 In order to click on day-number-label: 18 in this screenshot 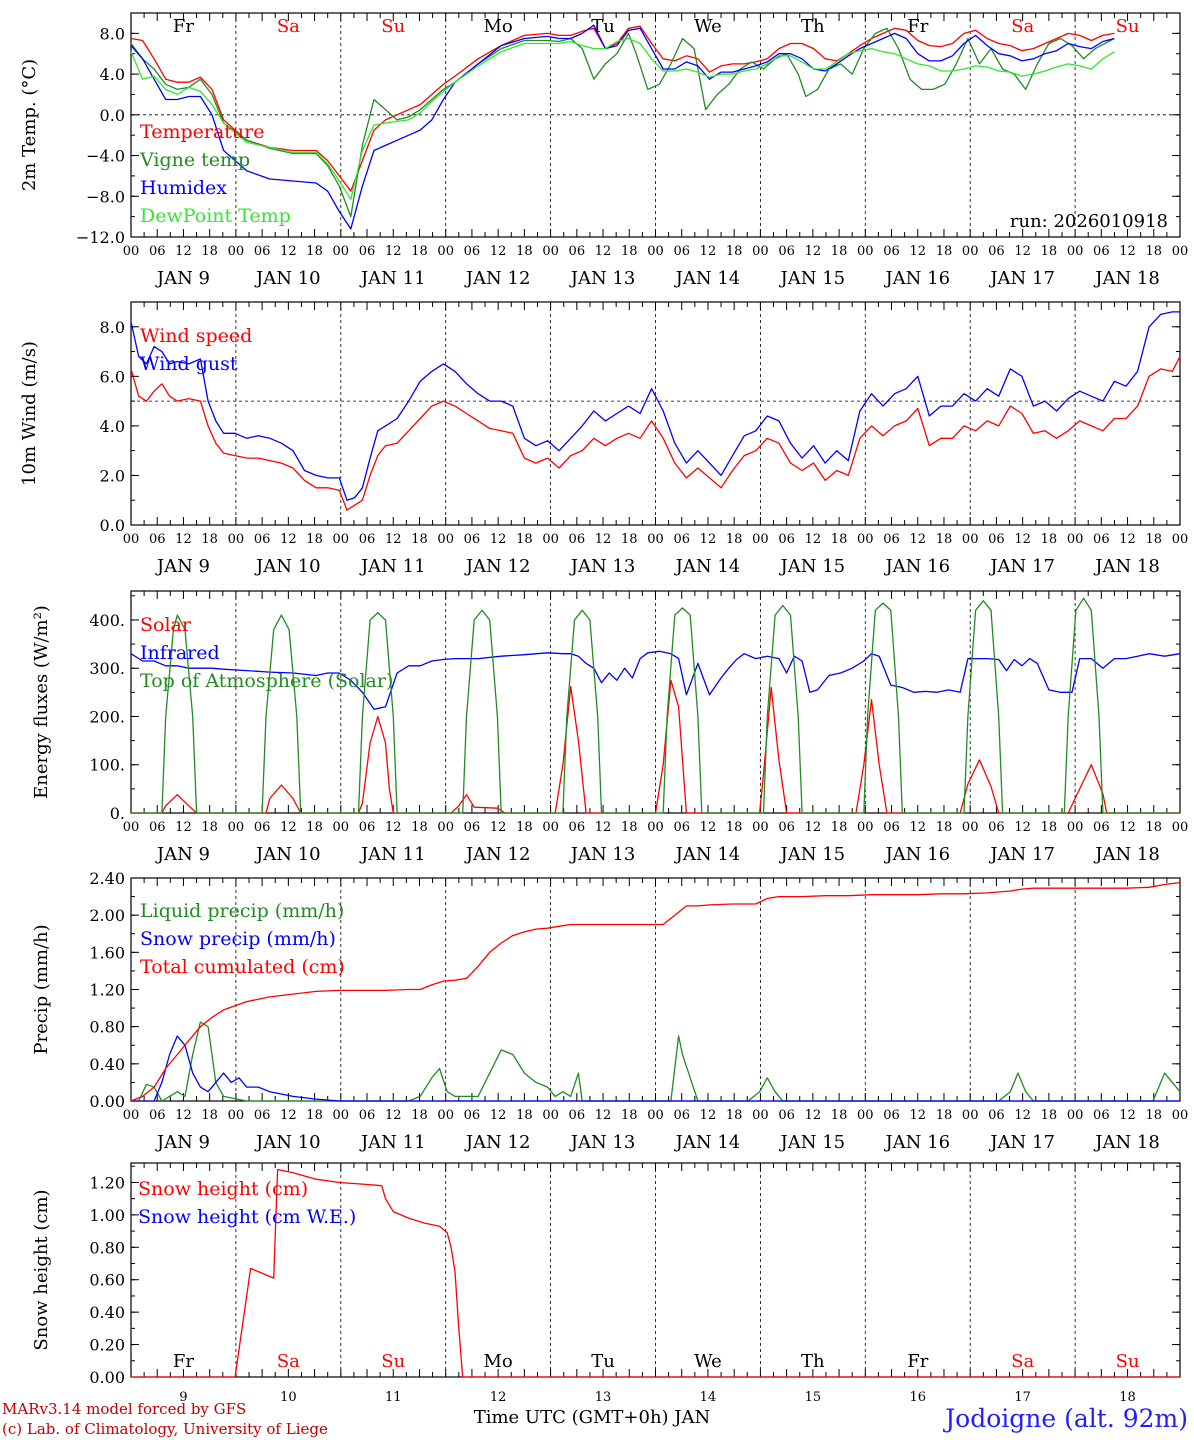, I will do `click(1127, 1397)`.